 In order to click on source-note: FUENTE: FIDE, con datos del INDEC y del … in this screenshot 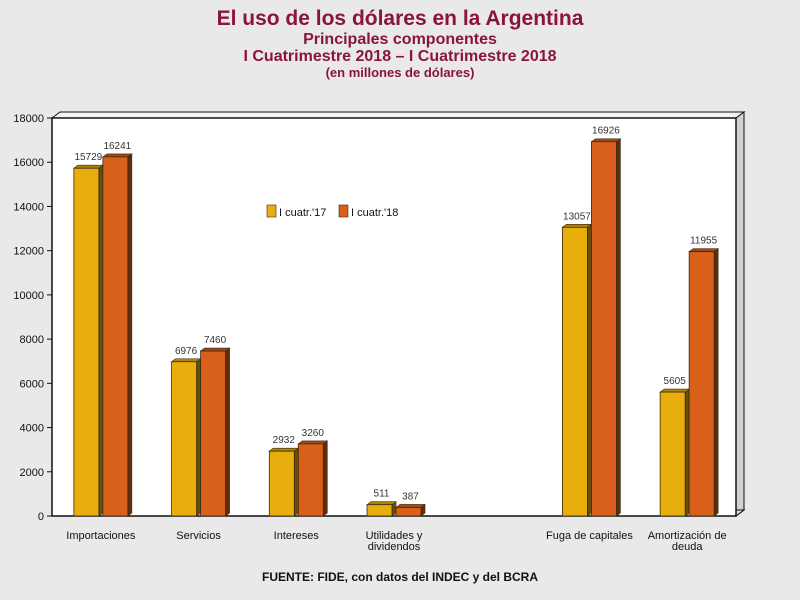, I will do `click(400, 577)`.